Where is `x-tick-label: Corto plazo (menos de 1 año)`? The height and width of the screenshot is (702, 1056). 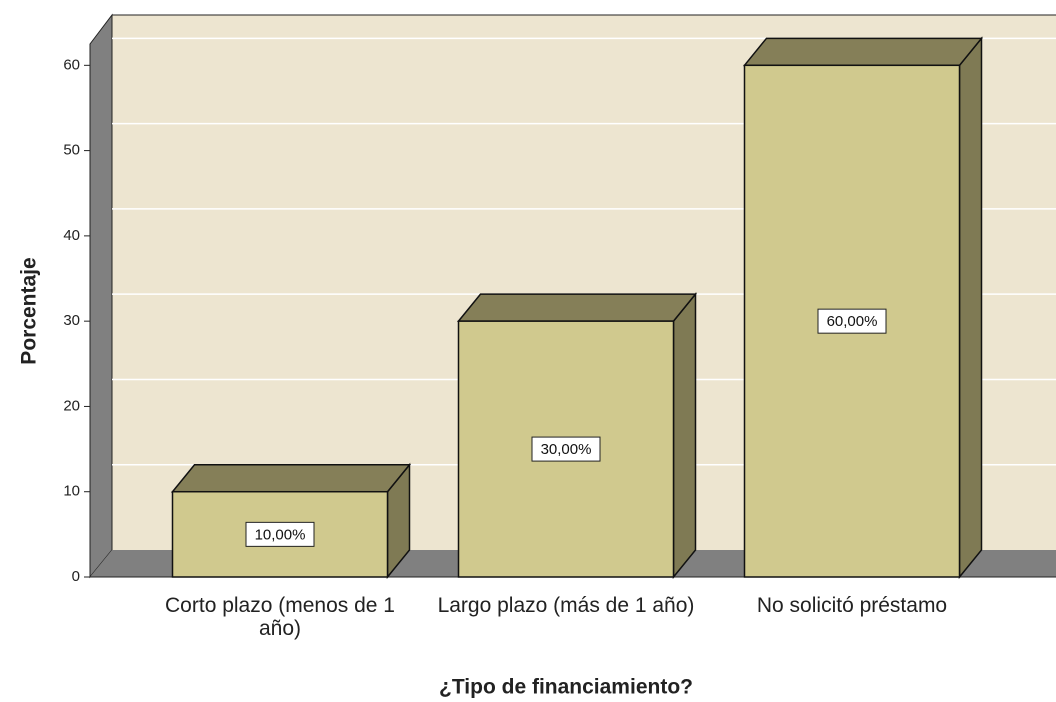 x-tick-label: Corto plazo (menos de 1 año) is located at coordinates (280, 617).